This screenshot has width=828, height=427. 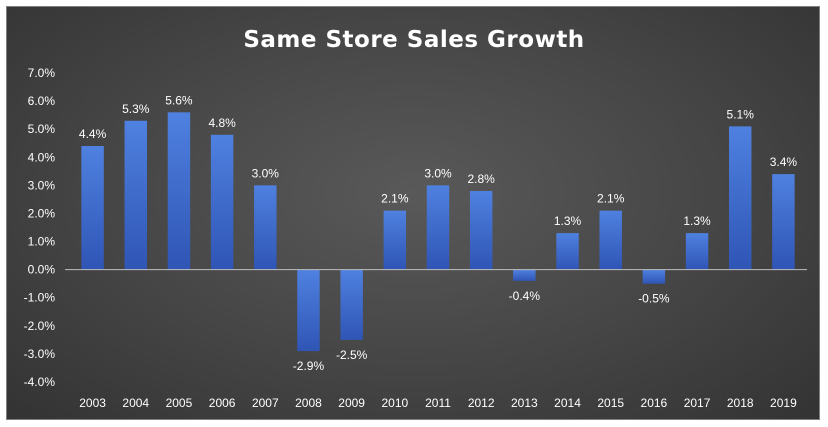 What do you see at coordinates (524, 403) in the screenshot?
I see `x-tick-label: 2013` at bounding box center [524, 403].